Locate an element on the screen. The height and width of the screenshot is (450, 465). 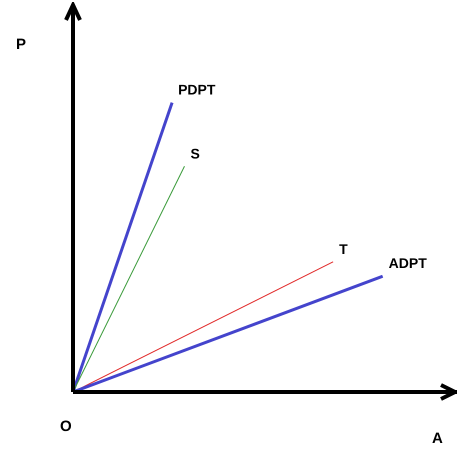
series-label: S is located at coordinates (195, 153).